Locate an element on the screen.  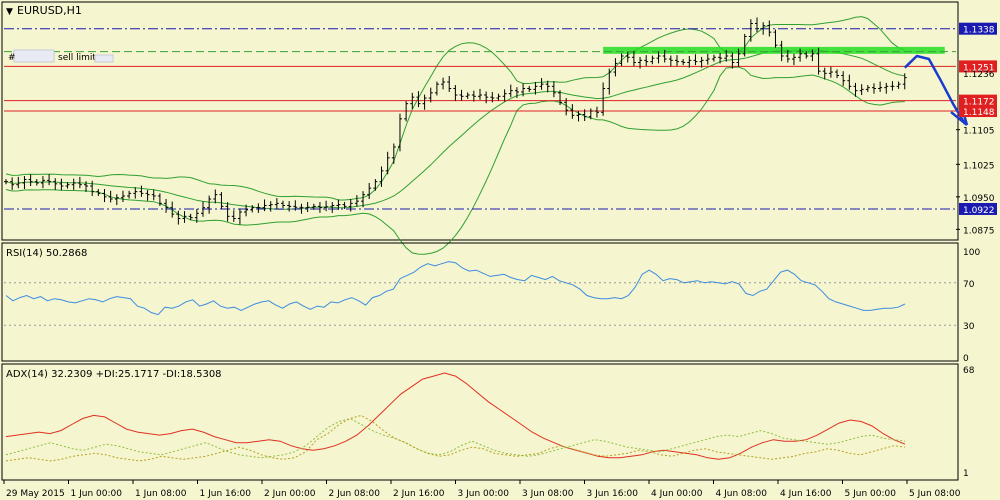
time-tick-label: 4 Jun 08:00 is located at coordinates (742, 494).